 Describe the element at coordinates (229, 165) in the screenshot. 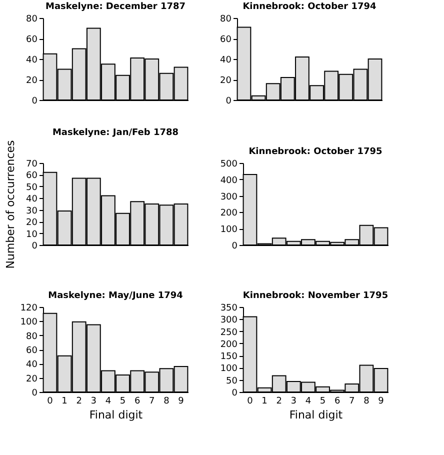

I see `y-tick-label: 500` at that location.